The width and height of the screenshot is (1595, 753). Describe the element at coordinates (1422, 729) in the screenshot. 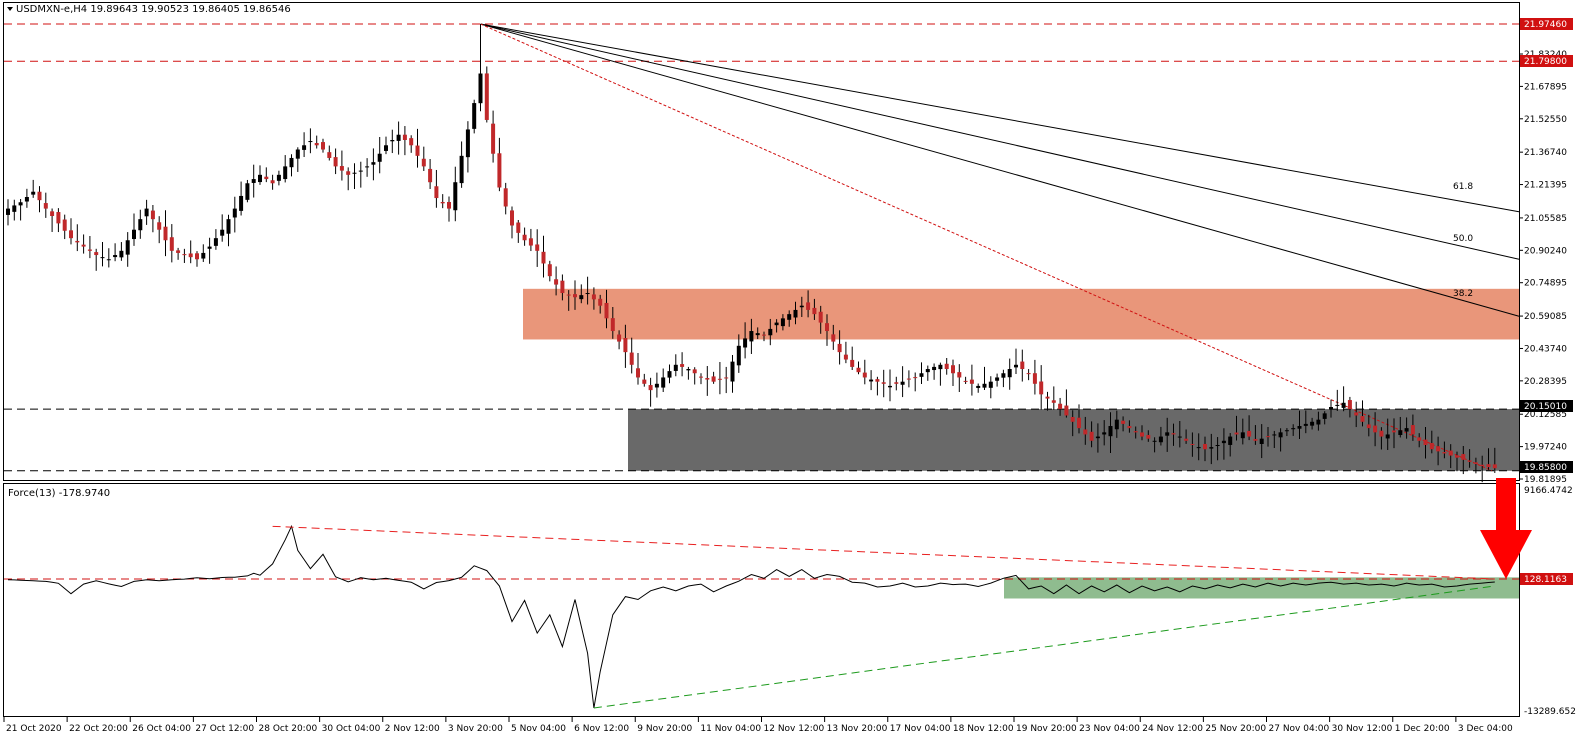

I see `time-tick-label: 1 Dec 20:00` at that location.